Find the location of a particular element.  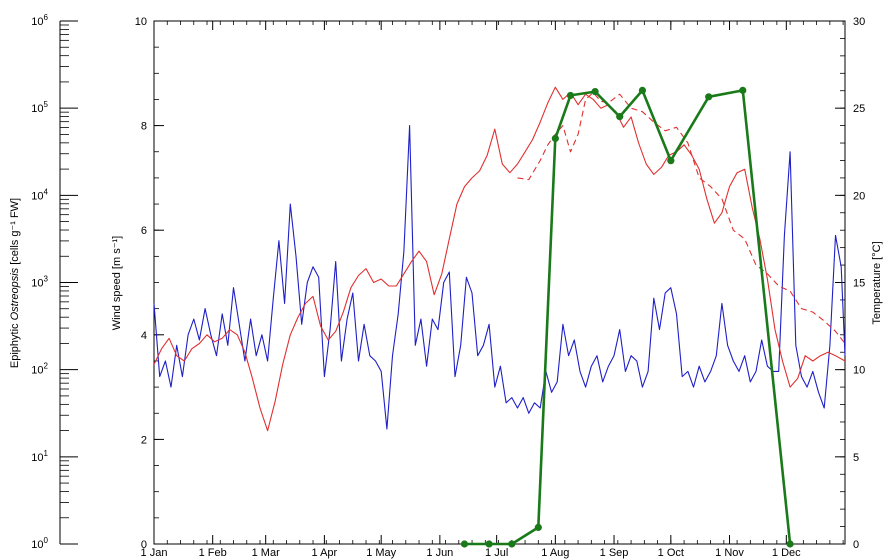

x-tick-label: 1 Dec is located at coordinates (786, 553).